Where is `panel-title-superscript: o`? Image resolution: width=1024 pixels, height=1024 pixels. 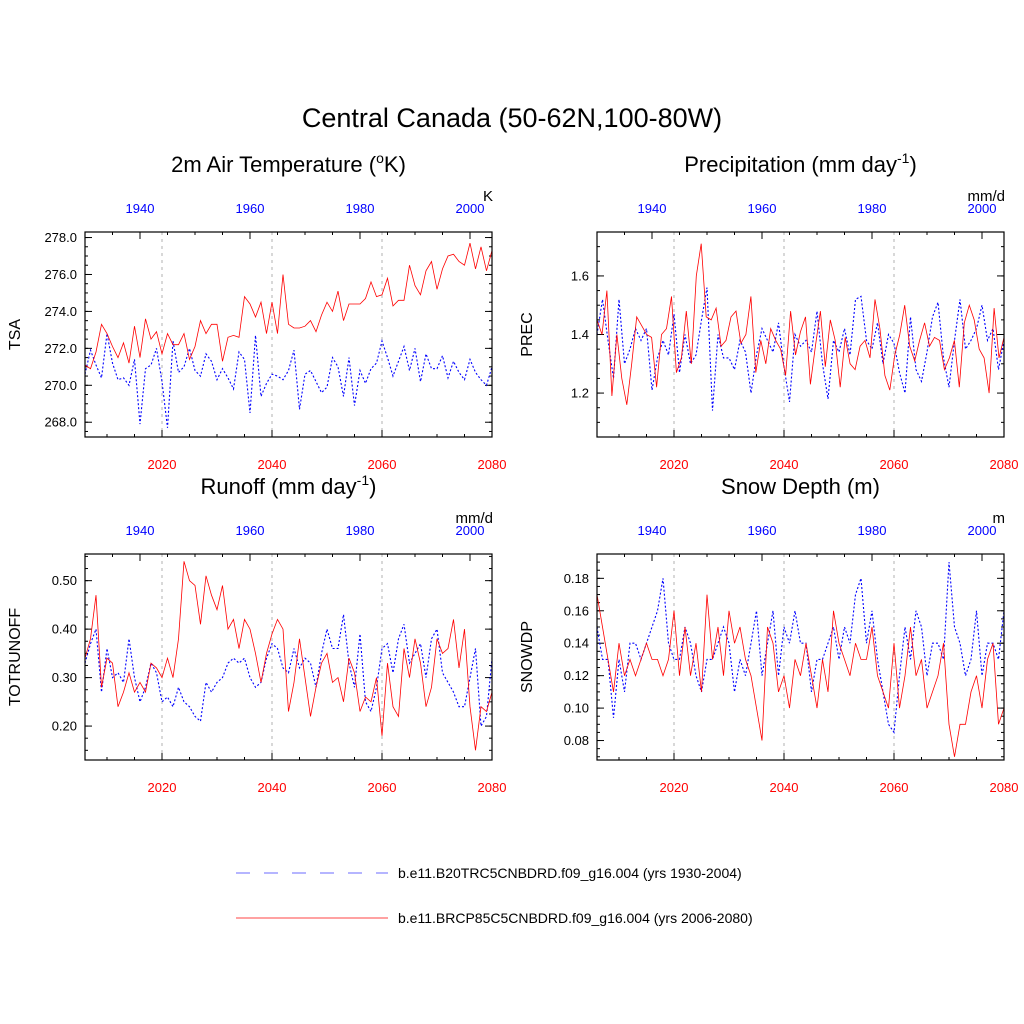 panel-title-superscript: o is located at coordinates (380, 158).